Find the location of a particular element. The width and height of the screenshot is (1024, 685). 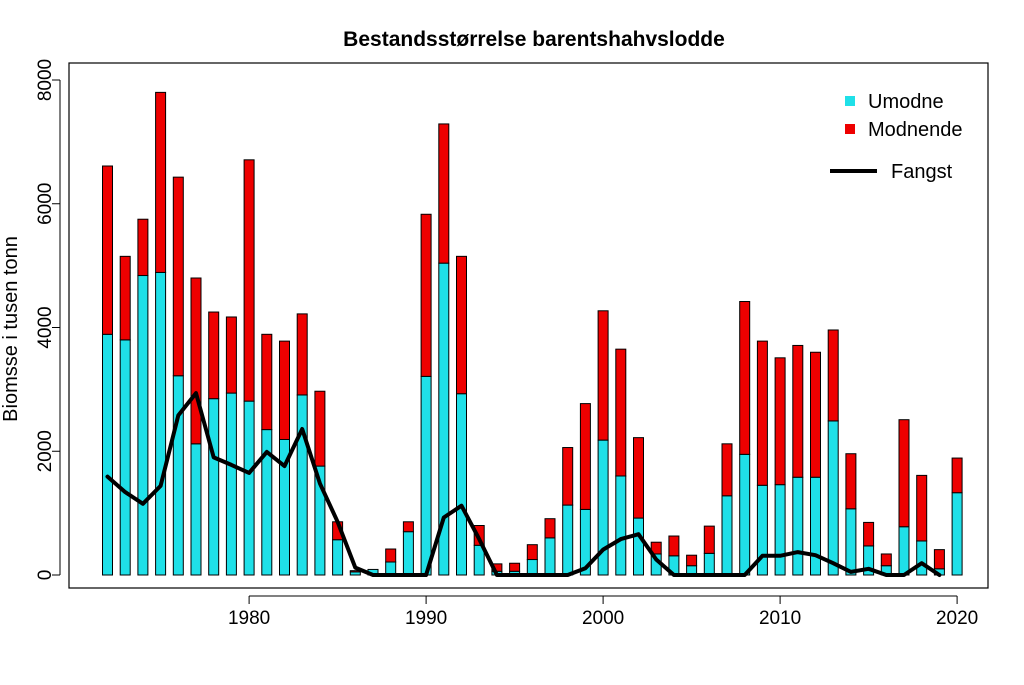

y-axis: 0 2000 4000 6000 8000 is located at coordinates (48, 320).